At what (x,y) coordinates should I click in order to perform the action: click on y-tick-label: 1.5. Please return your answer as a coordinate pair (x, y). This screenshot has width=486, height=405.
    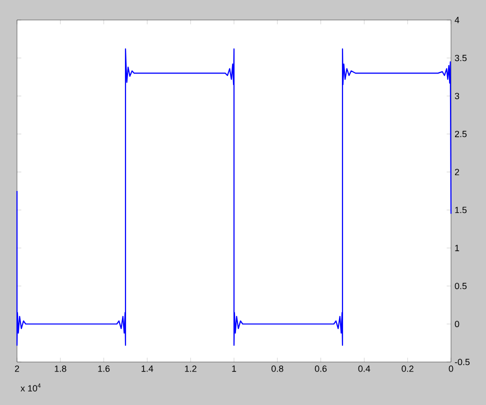
    Looking at the image, I should click on (461, 210).